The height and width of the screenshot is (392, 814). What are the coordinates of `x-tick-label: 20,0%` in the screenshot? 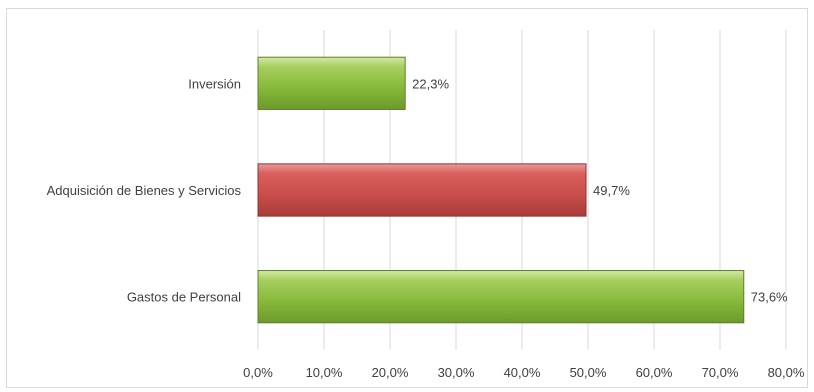 It's located at (390, 372).